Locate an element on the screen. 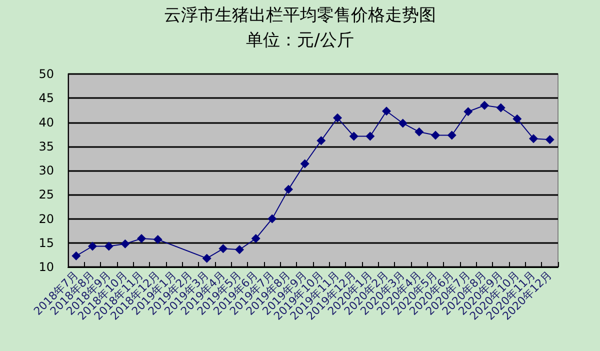 This screenshot has height=351, width=600. y-tick-label: 15 is located at coordinates (46, 243).